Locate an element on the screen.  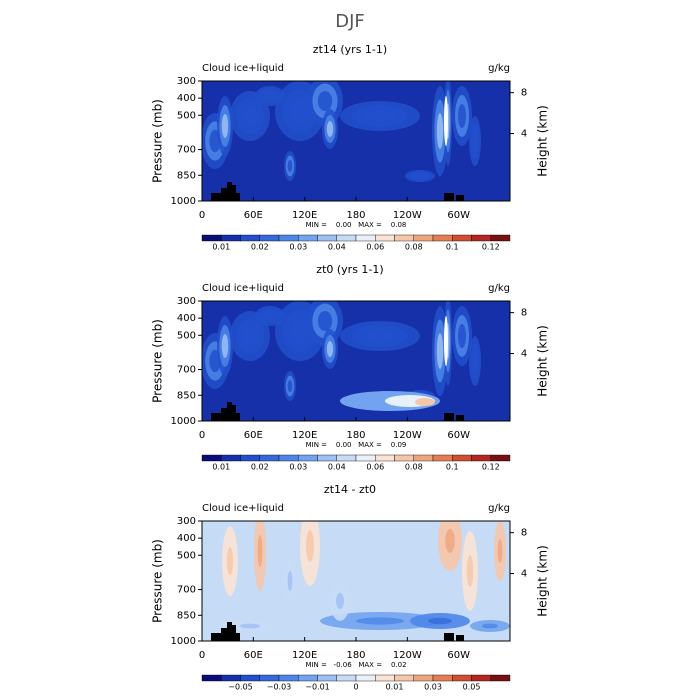
figure-title: DJF is located at coordinates (350, 21).